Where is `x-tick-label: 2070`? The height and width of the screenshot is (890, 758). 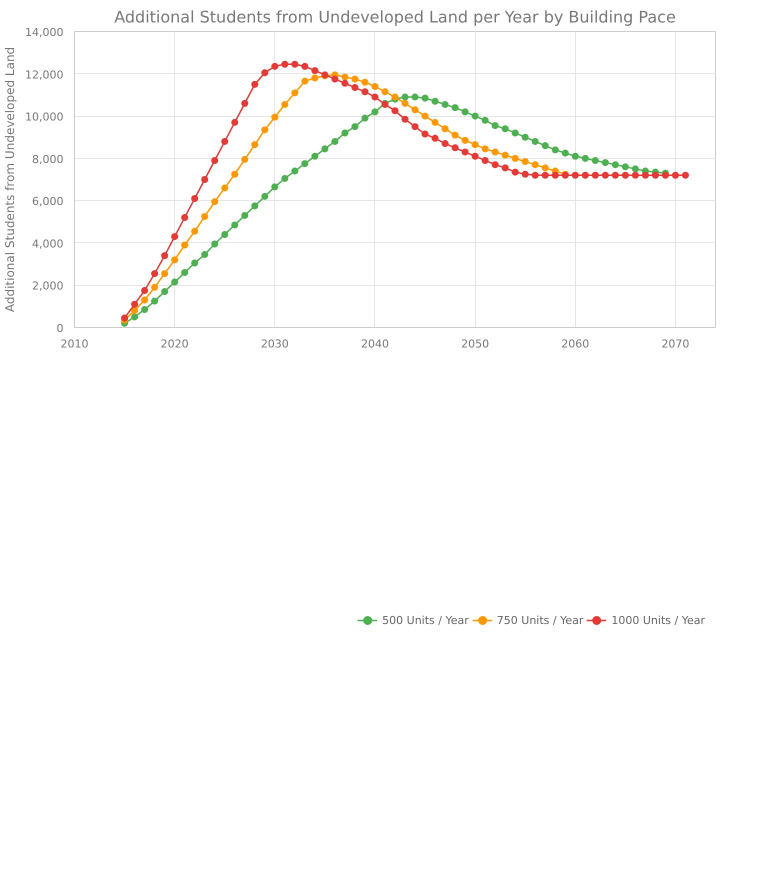
x-tick-label: 2070 is located at coordinates (675, 344).